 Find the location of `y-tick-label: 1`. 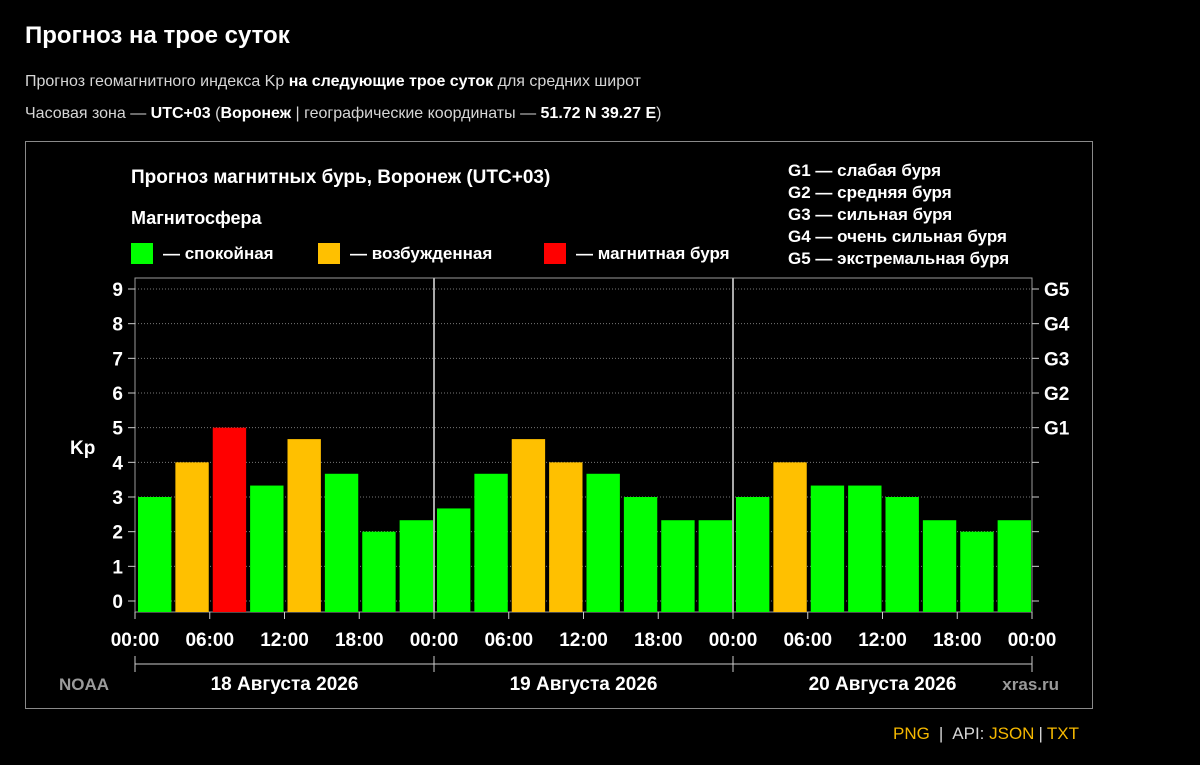

y-tick-label: 1 is located at coordinates (117, 567).